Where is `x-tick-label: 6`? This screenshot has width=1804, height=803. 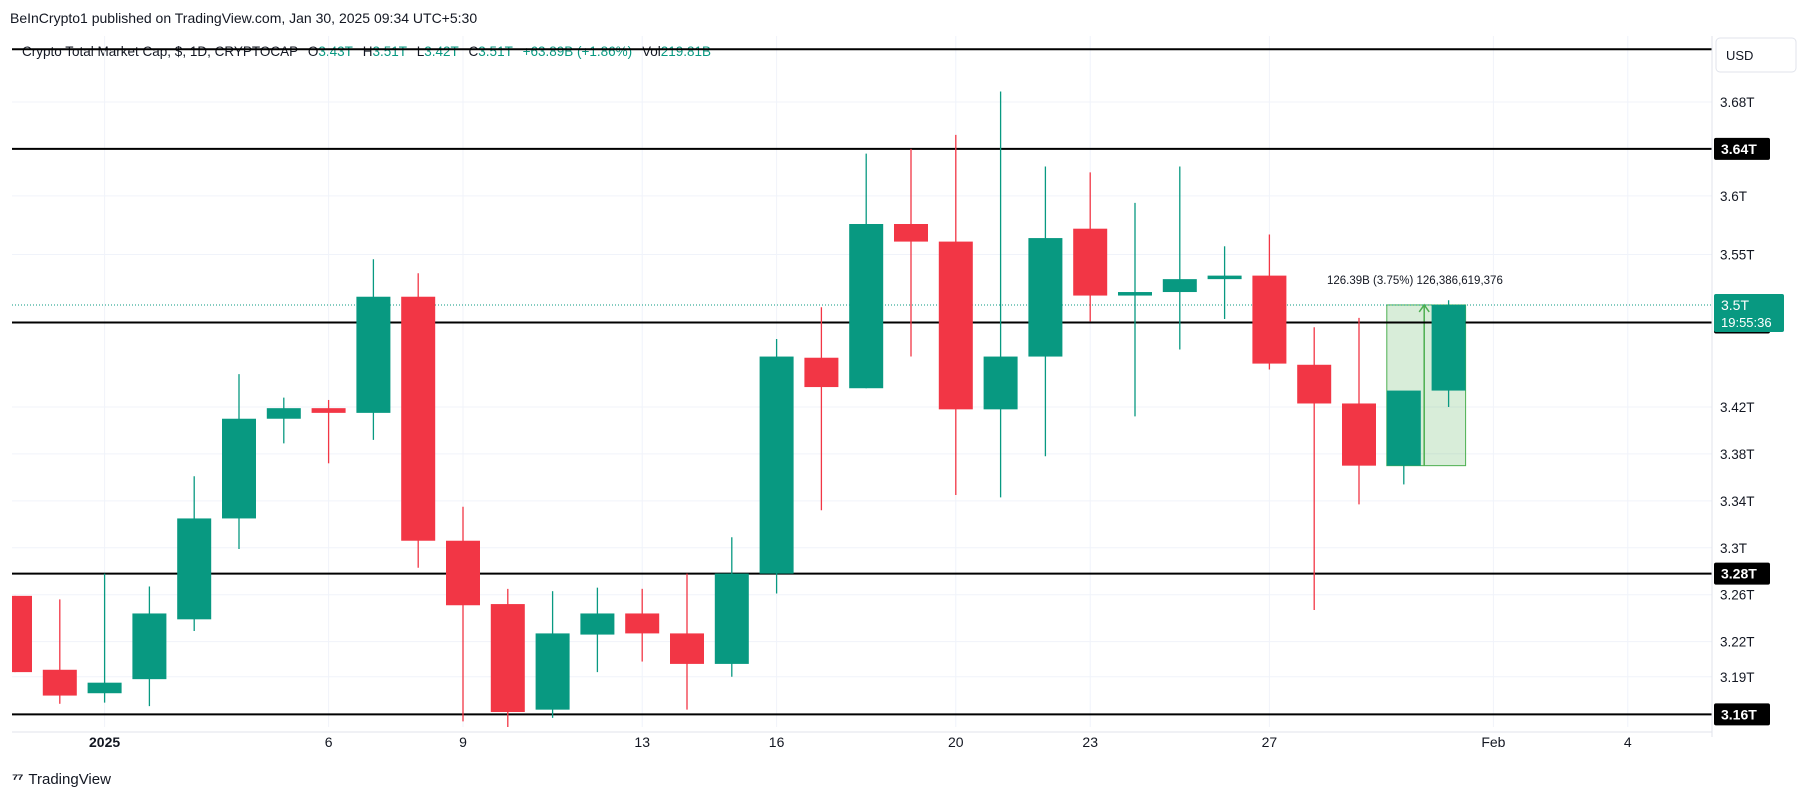 x-tick-label: 6 is located at coordinates (329, 742).